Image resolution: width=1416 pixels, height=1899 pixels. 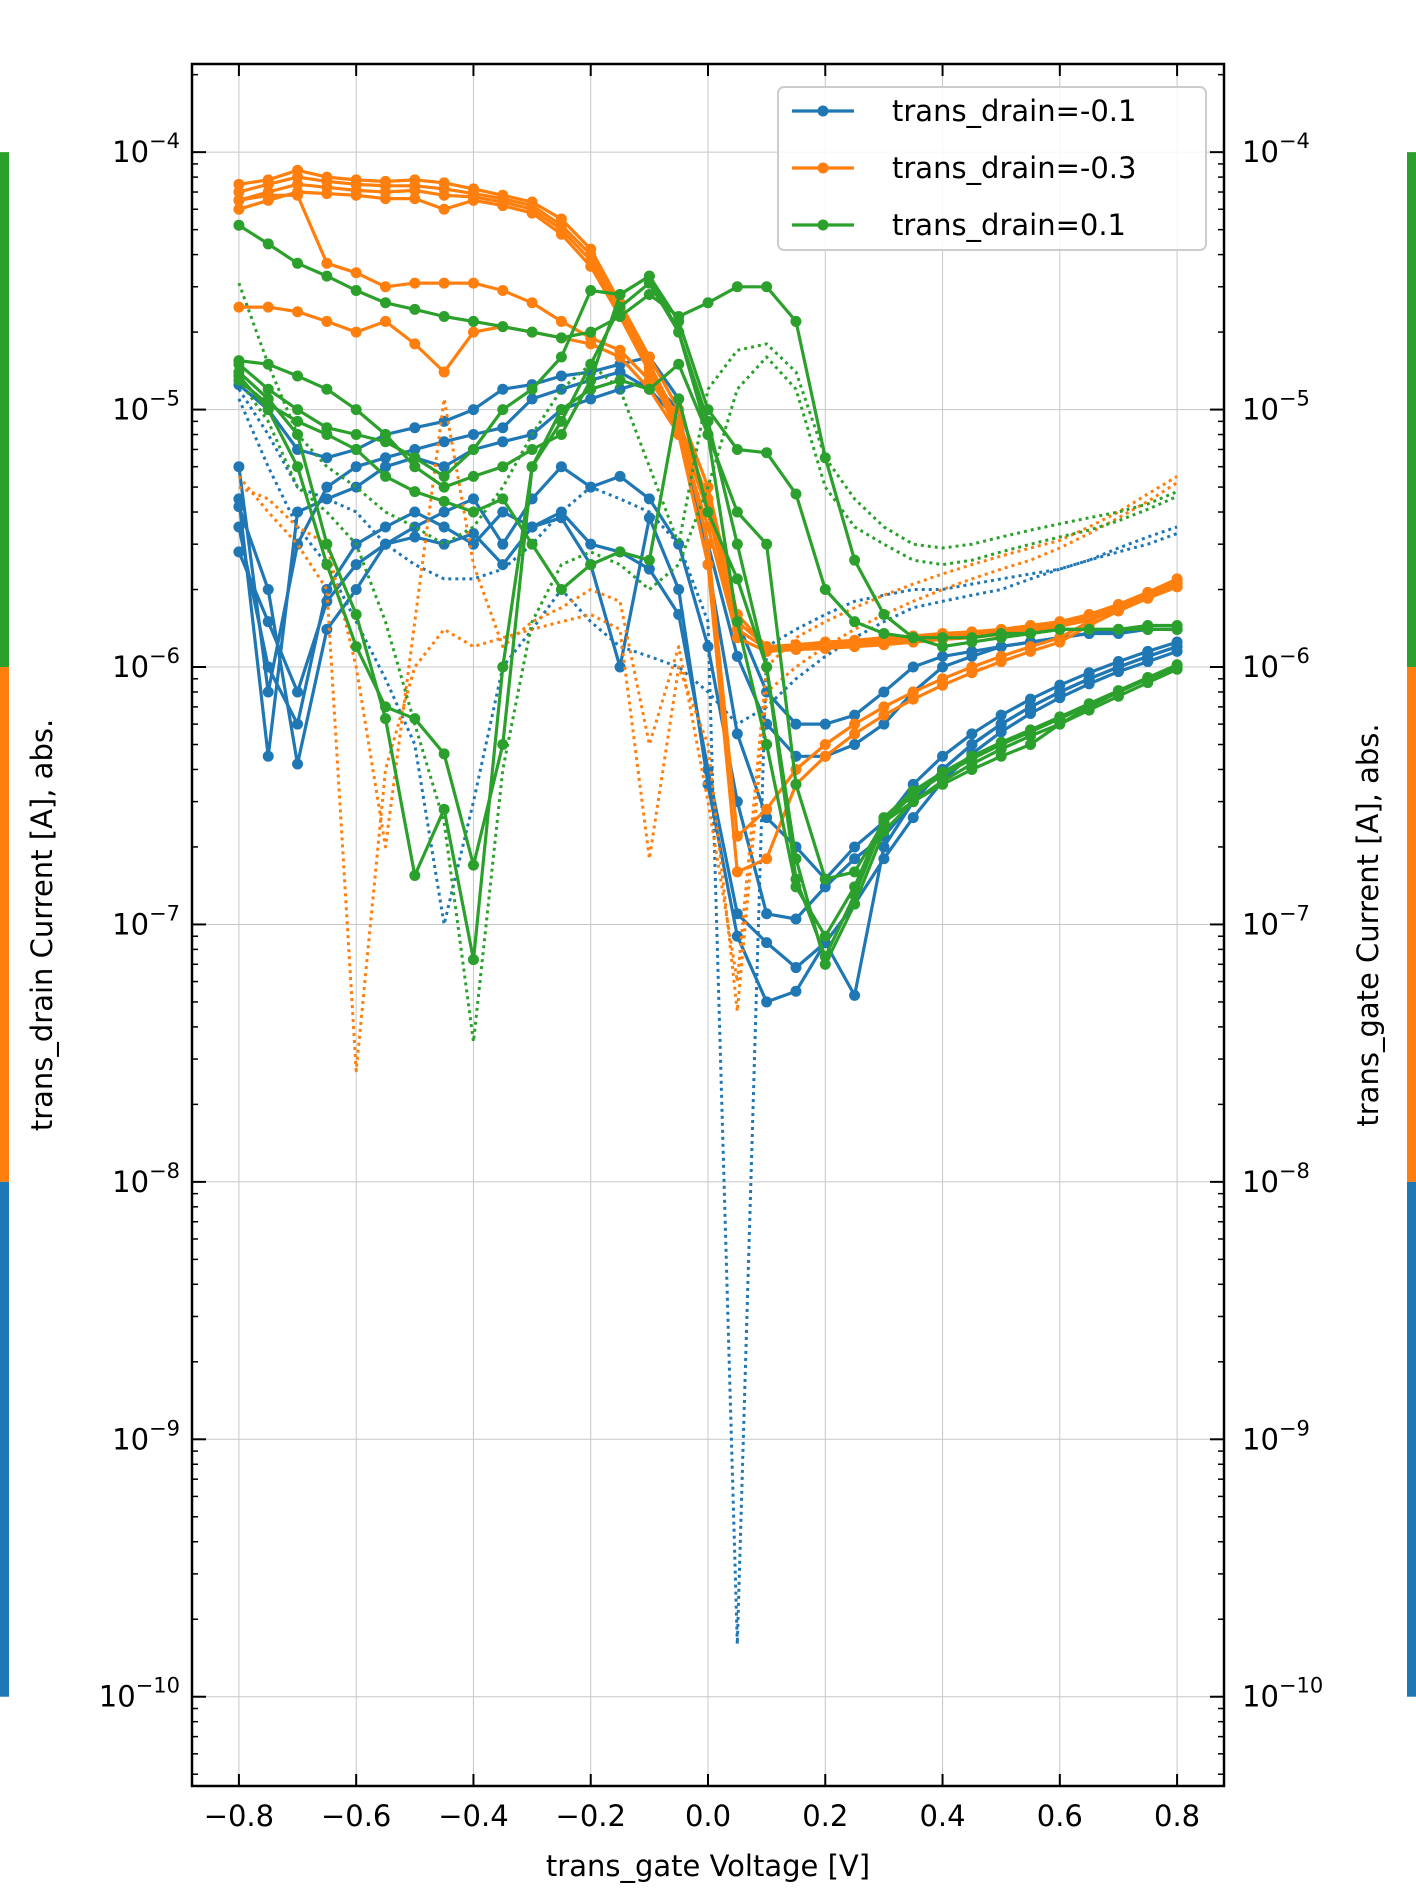 What do you see at coordinates (964, 111) in the screenshot?
I see `legend-item: trans_drain=-0.1` at bounding box center [964, 111].